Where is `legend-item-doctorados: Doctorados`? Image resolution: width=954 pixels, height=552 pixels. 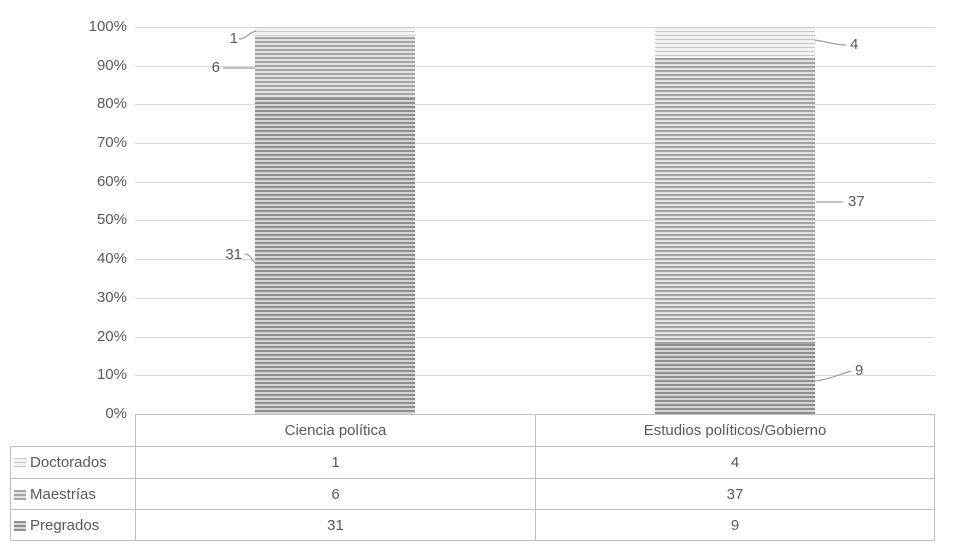
legend-item-doctorados: Doctorados is located at coordinates (73, 462).